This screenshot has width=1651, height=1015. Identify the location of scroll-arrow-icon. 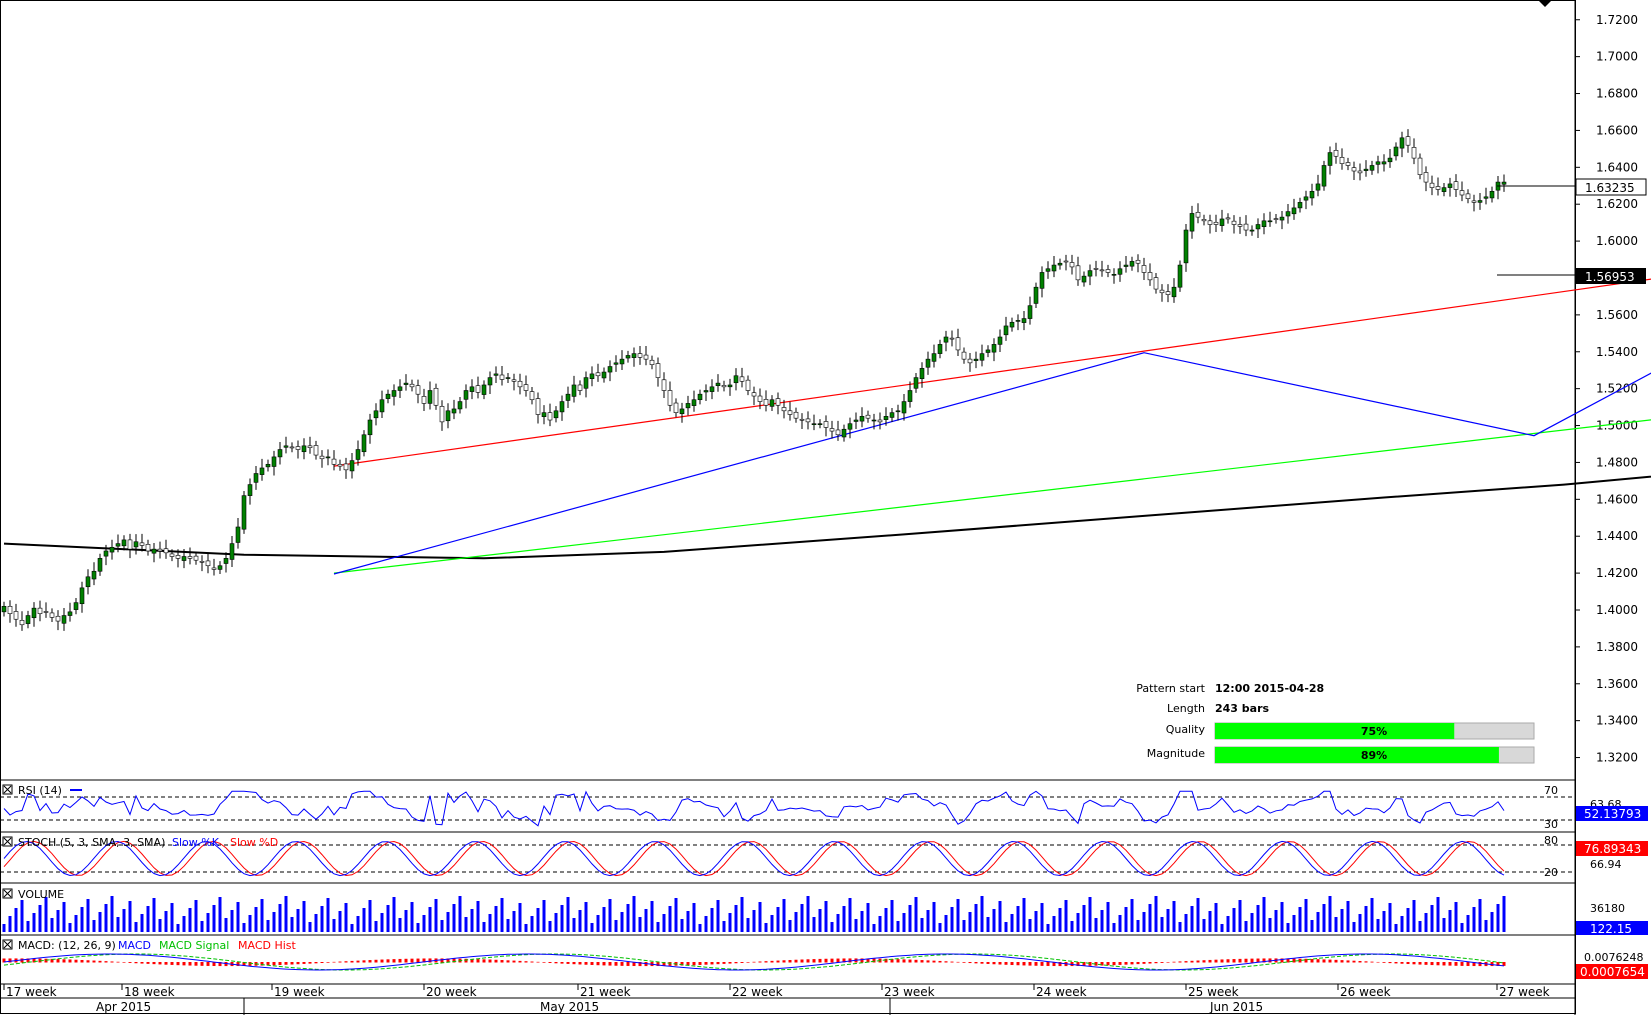
(1545, 3).